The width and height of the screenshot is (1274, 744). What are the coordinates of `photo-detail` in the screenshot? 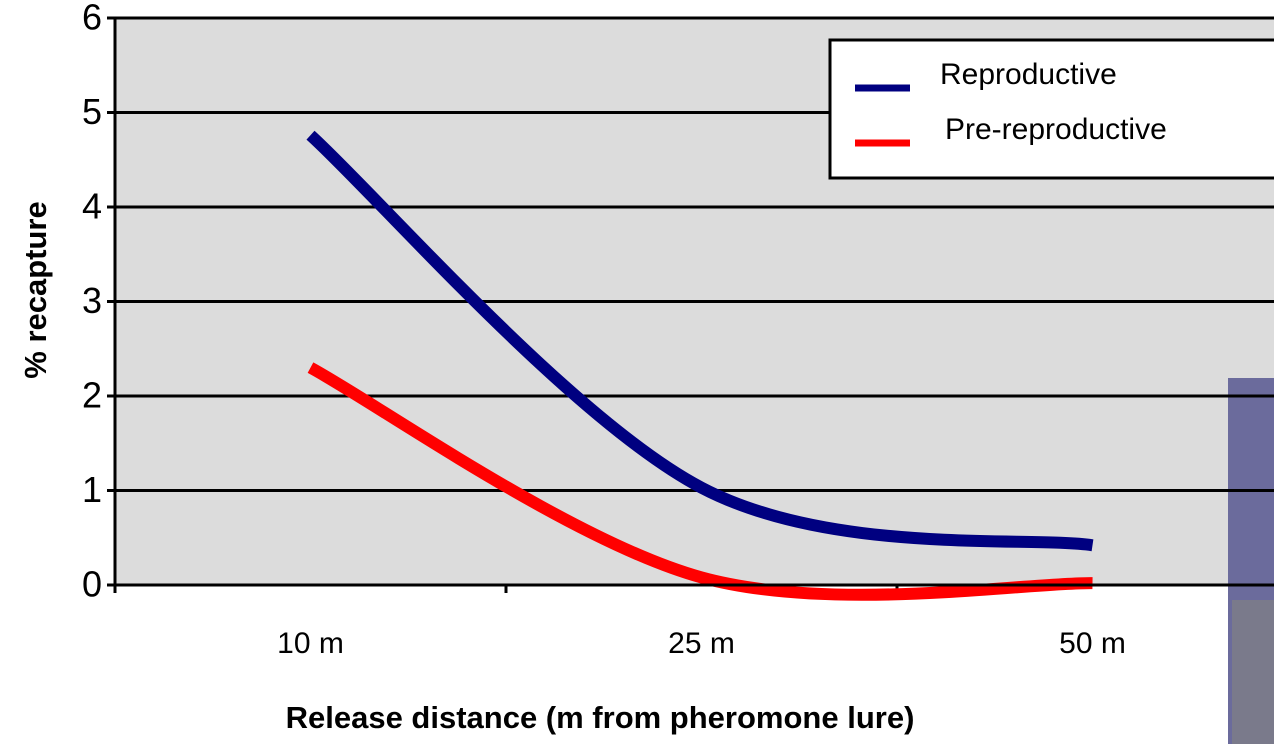 It's located at (1253, 672).